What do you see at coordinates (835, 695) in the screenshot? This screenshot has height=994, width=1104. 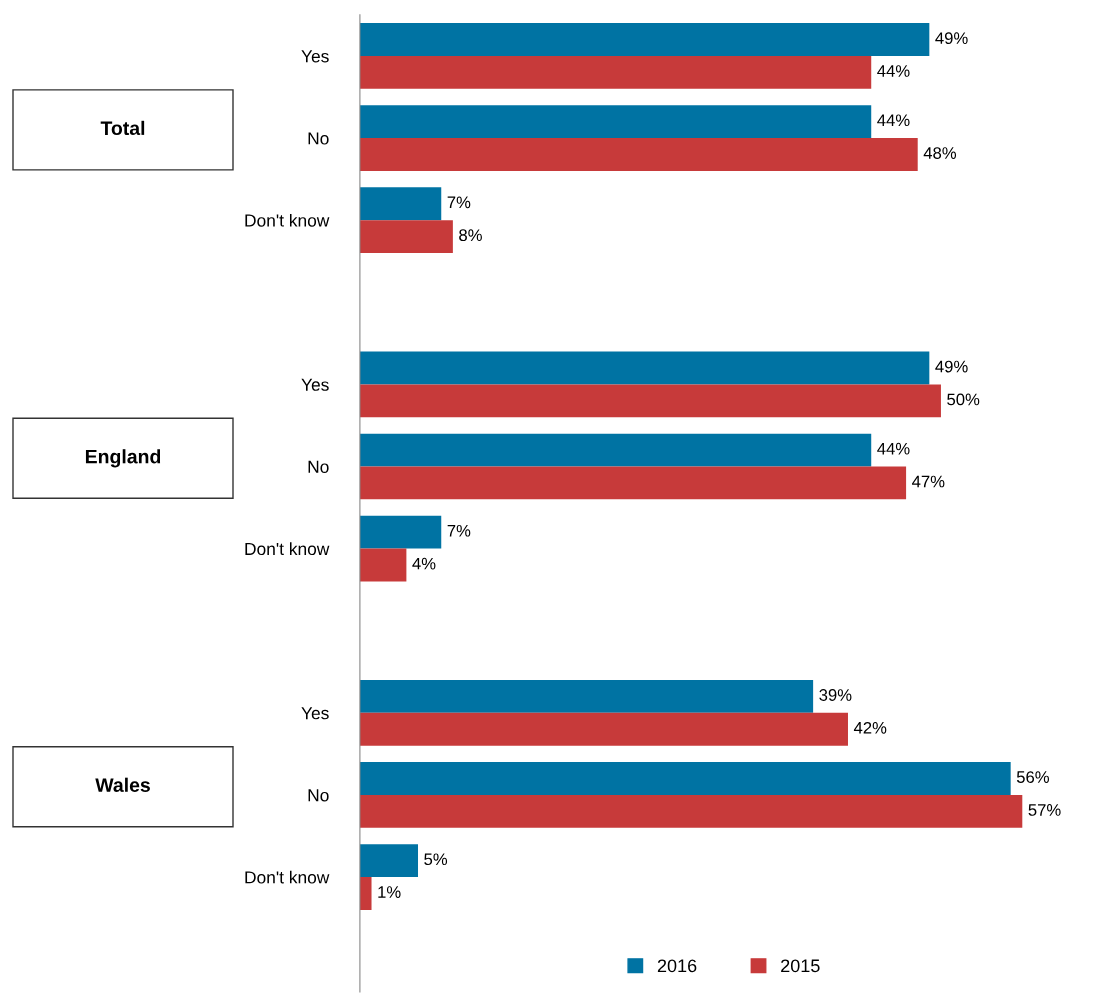 I see `data-label: 39%` at bounding box center [835, 695].